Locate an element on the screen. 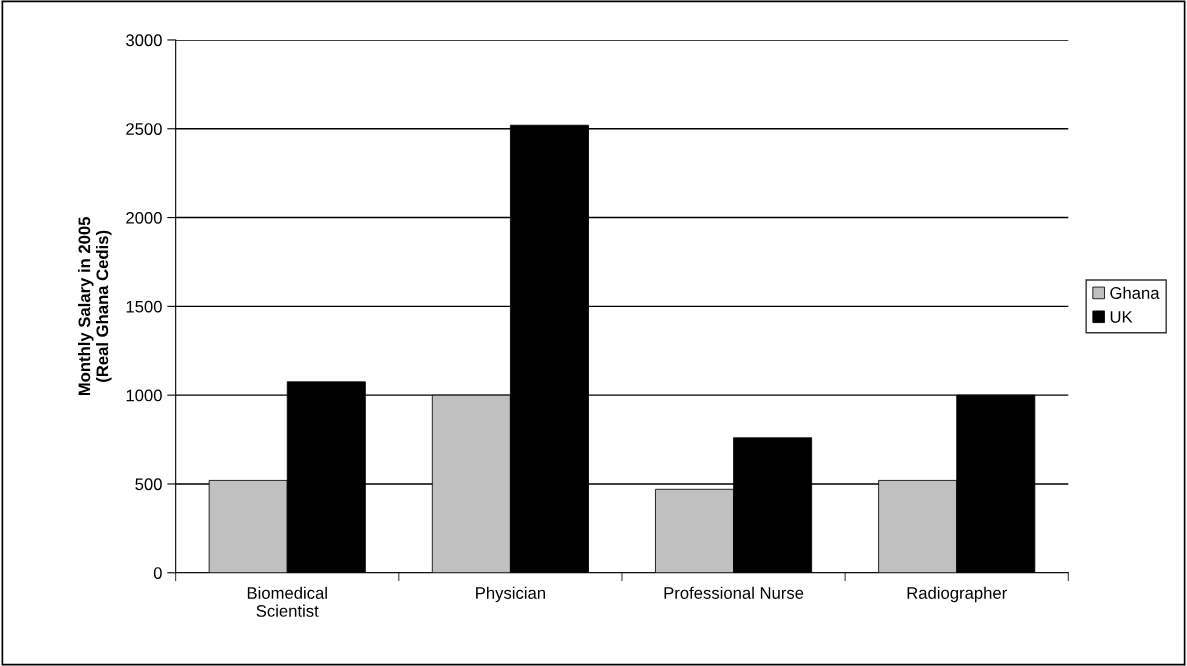 The image size is (1187, 666). x-tick-label: Physician is located at coordinates (510, 594).